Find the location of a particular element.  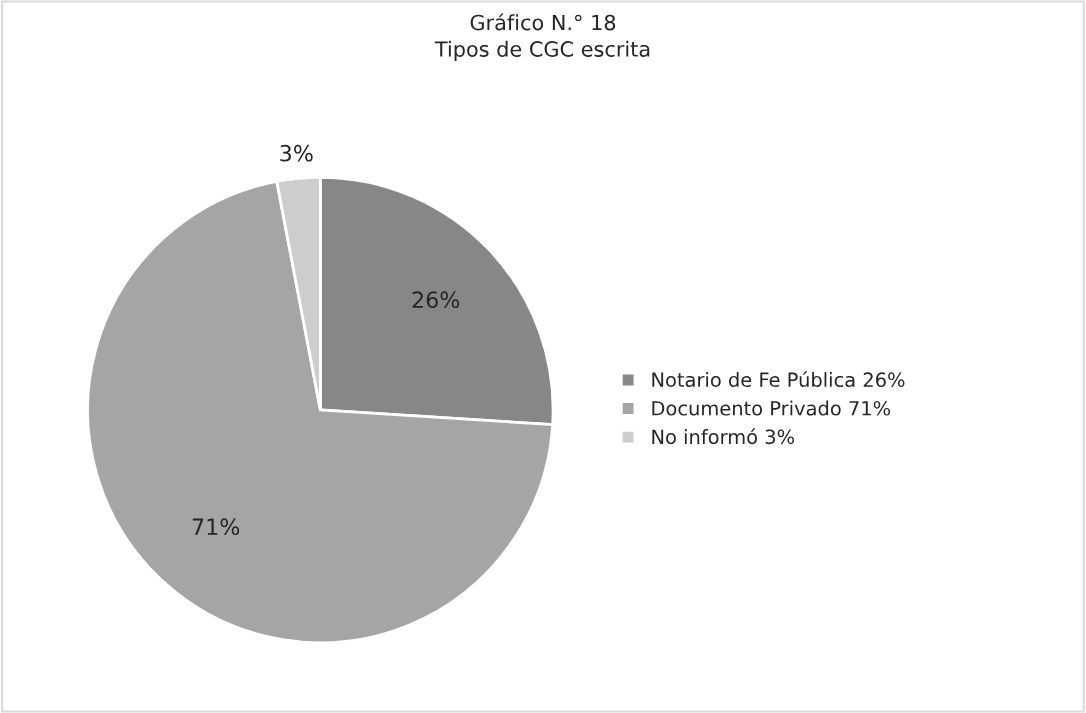

legend-label: Documento Privado 71% is located at coordinates (771, 408).